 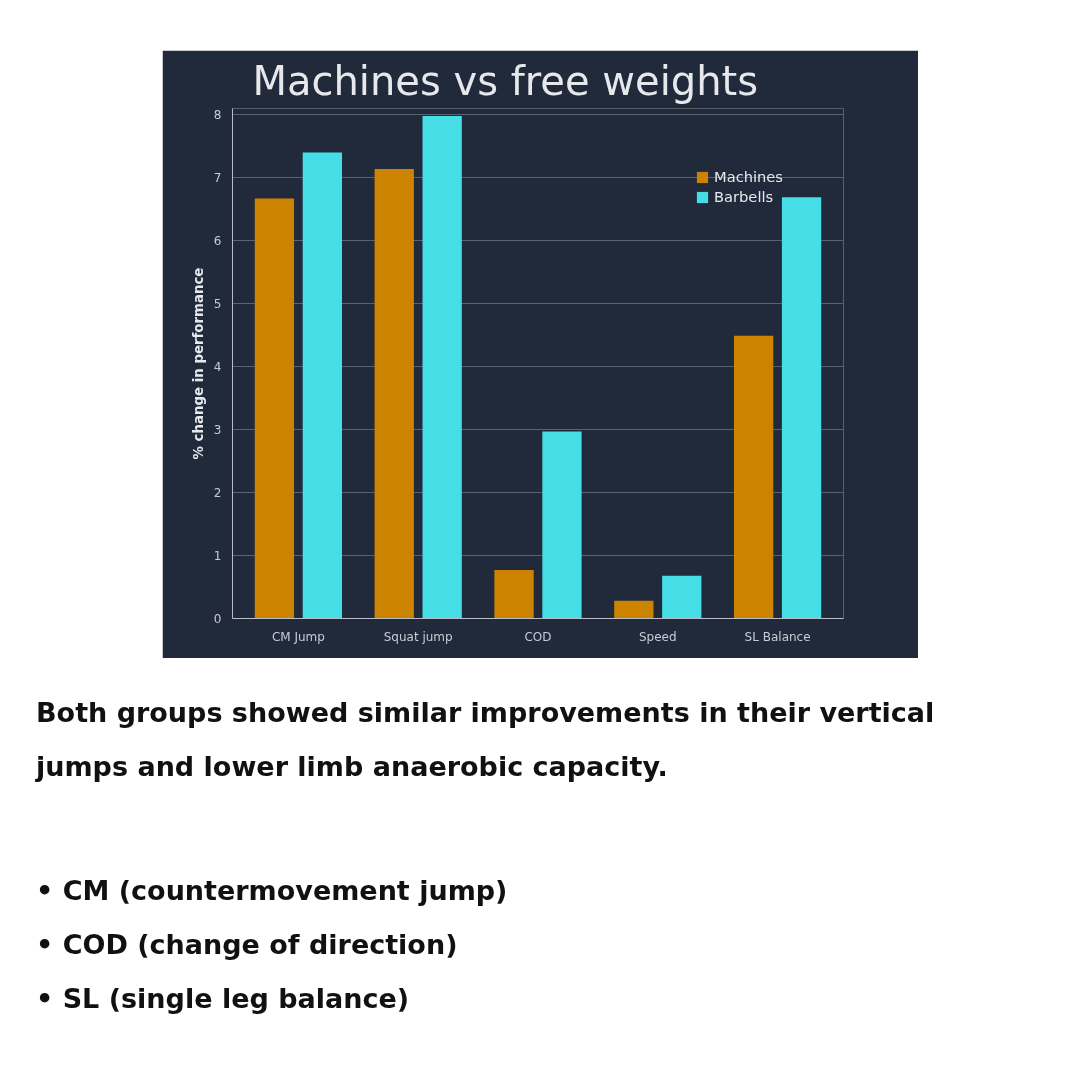 I want to click on y-tick-label: 0, so click(x=217, y=619).